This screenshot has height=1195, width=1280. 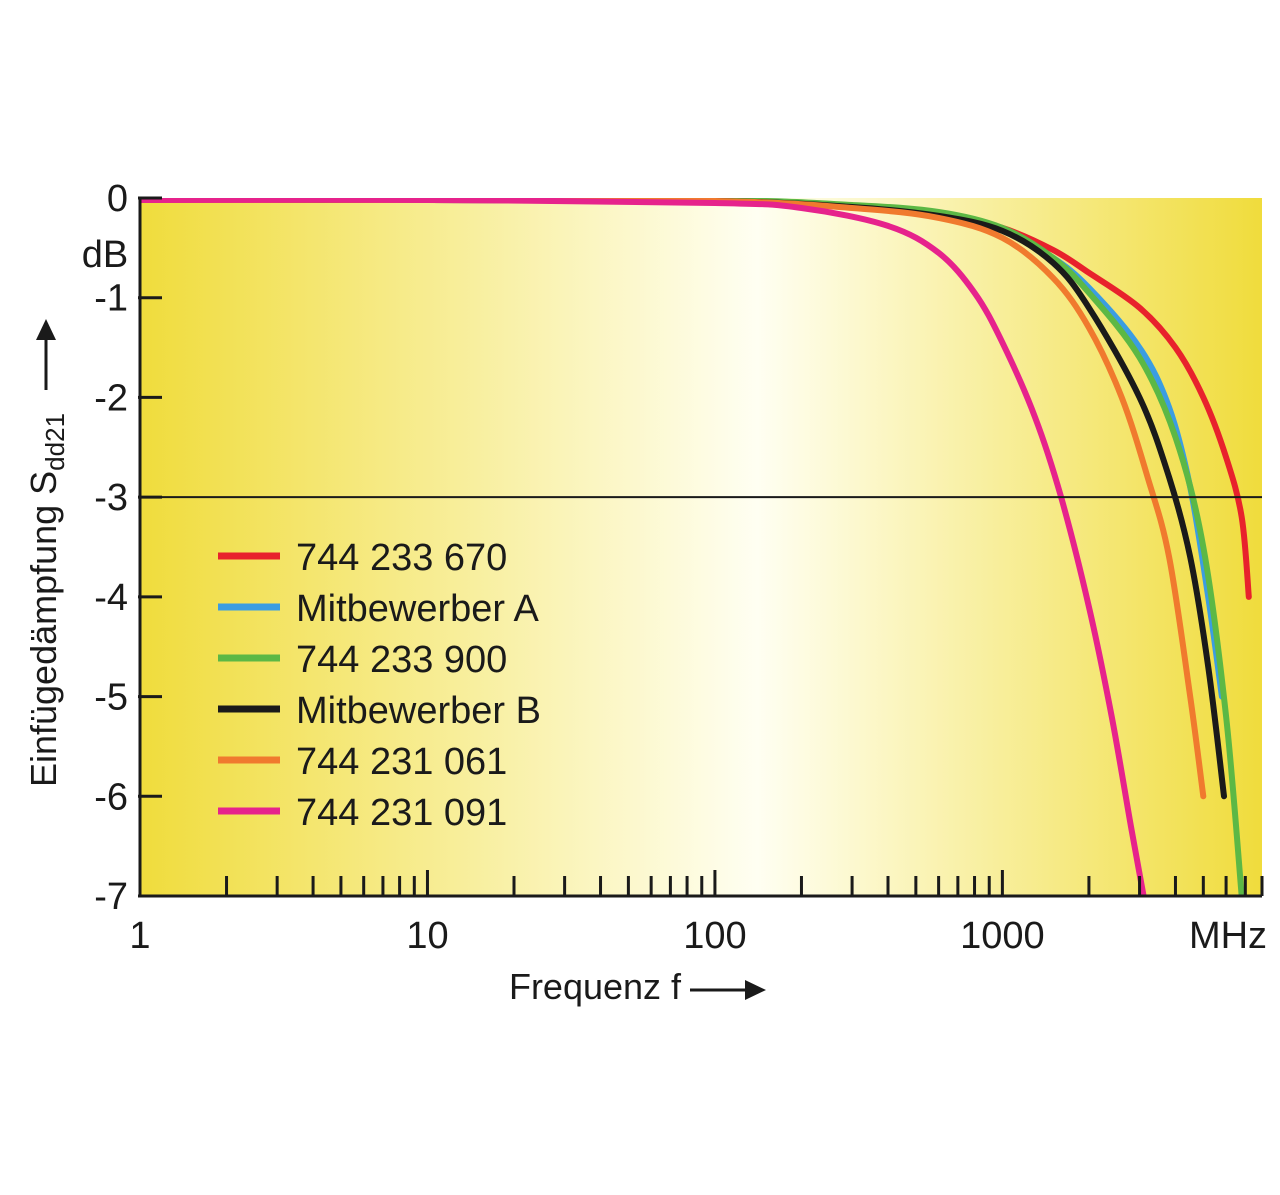 I want to click on legend-label: 744 231 091, so click(x=401, y=813).